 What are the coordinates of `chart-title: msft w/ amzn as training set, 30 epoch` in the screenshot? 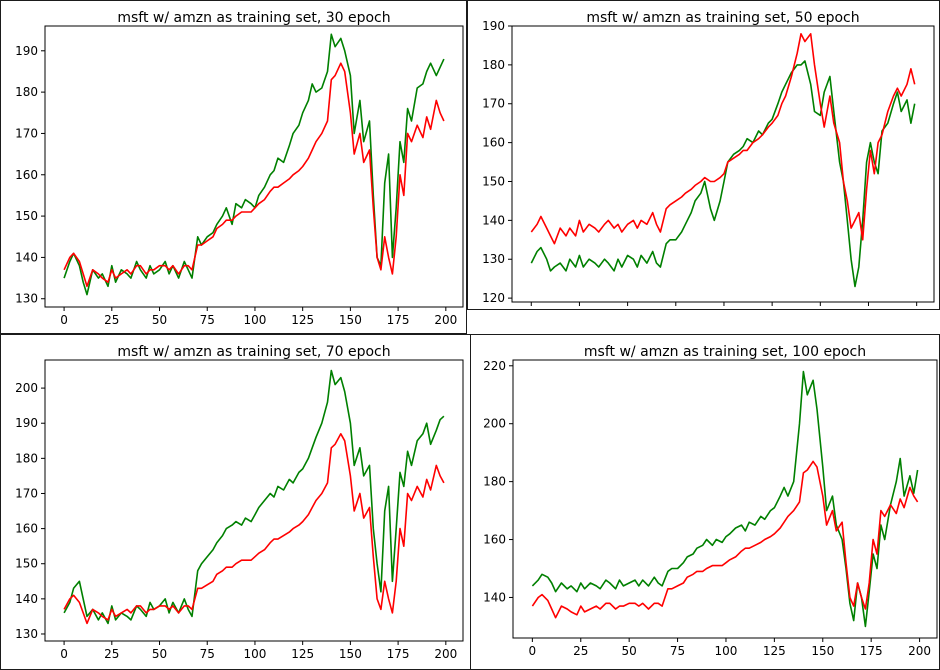 It's located at (253, 18).